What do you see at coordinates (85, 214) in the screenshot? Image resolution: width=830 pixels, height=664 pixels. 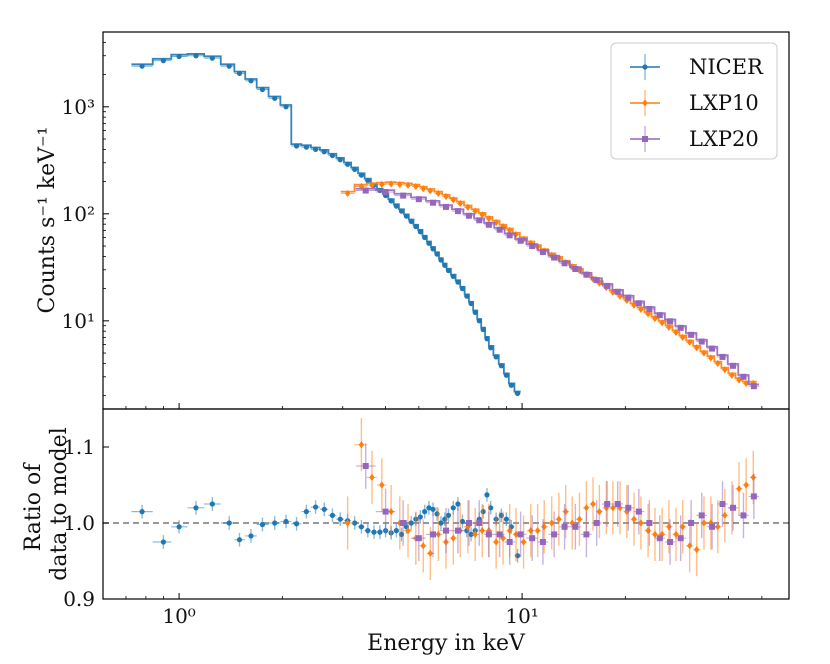 I see `top-panel-y-ticks: 10¹ 10² 10³` at bounding box center [85, 214].